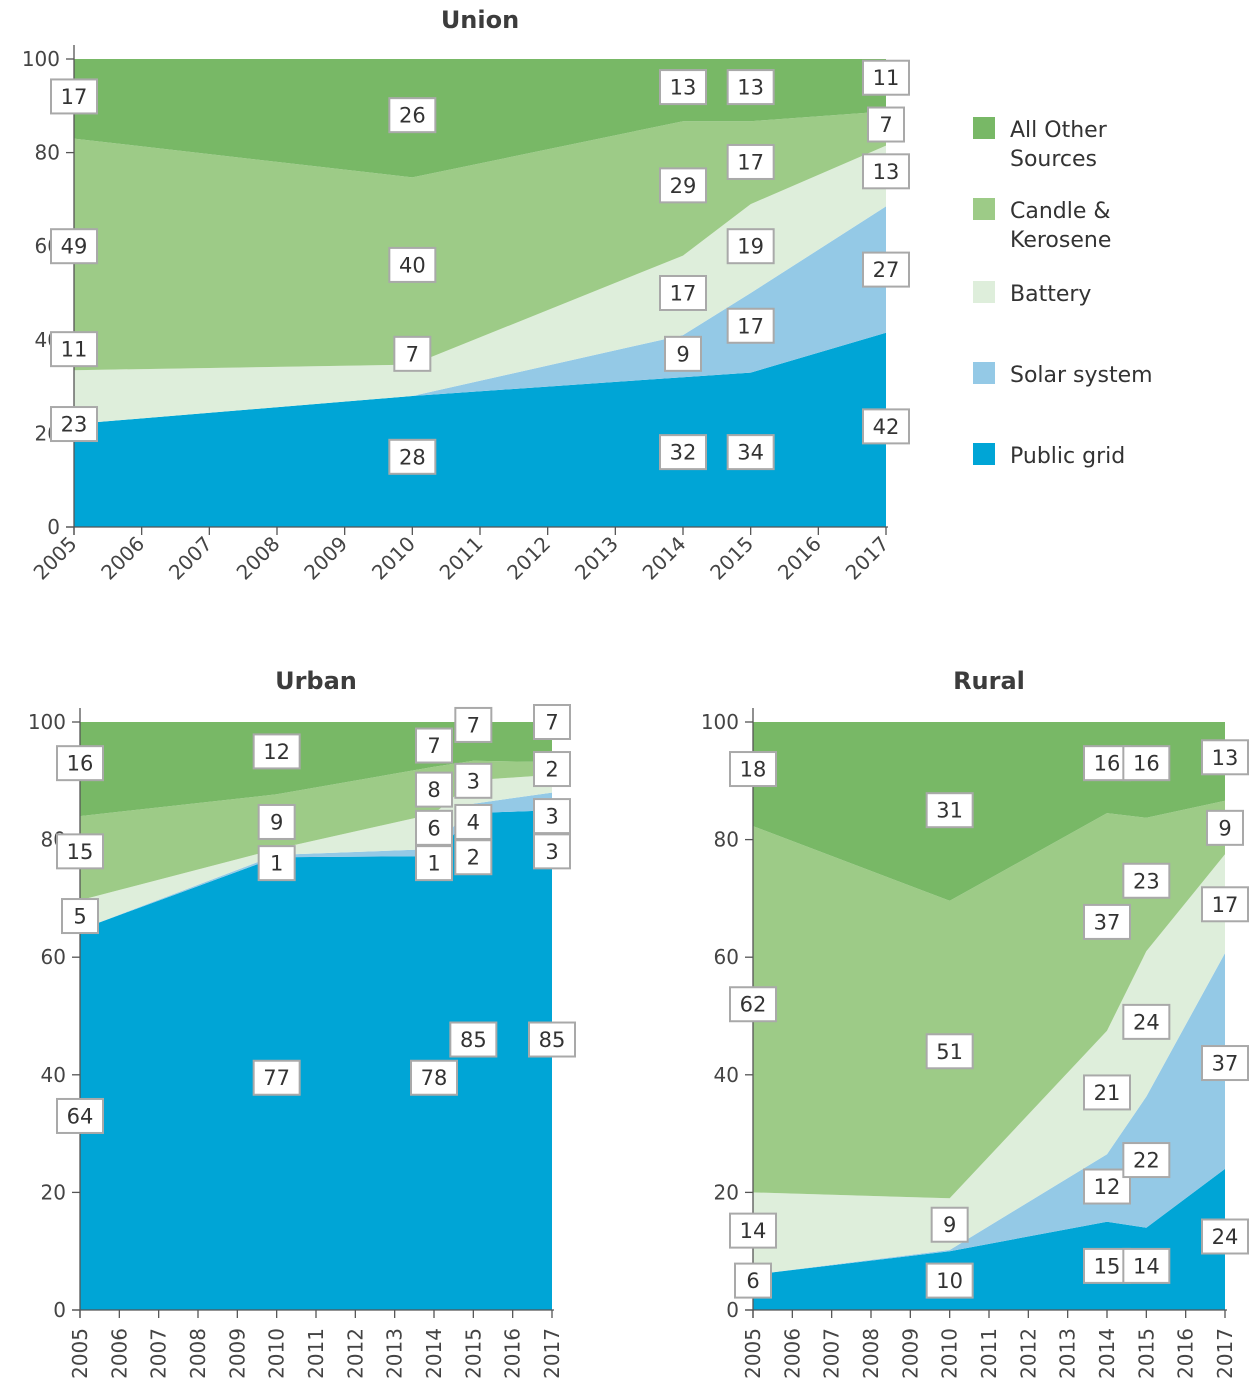 The height and width of the screenshot is (1398, 1256). What do you see at coordinates (949, 1280) in the screenshot?
I see `data-label: 10` at bounding box center [949, 1280].